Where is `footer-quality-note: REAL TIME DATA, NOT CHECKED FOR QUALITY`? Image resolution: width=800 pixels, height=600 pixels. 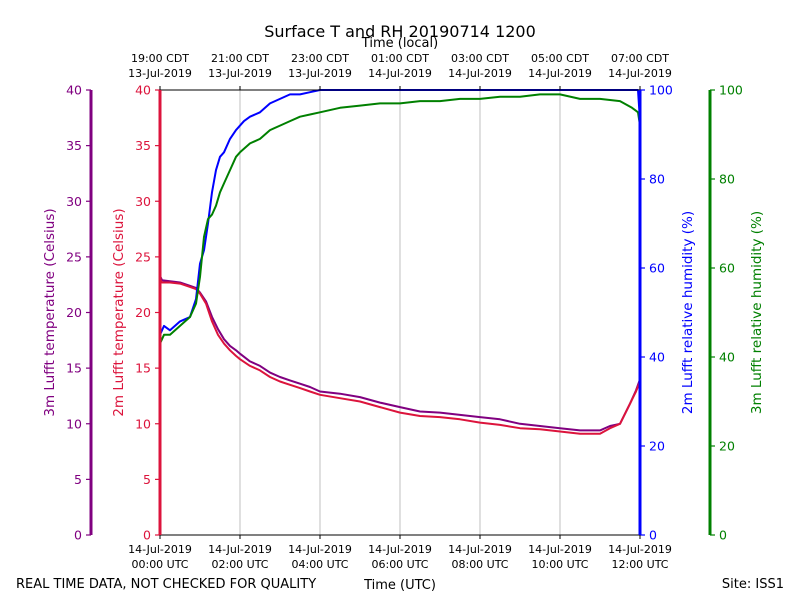
footer-quality-note: REAL TIME DATA, NOT CHECKED FOR QUALITY is located at coordinates (166, 584).